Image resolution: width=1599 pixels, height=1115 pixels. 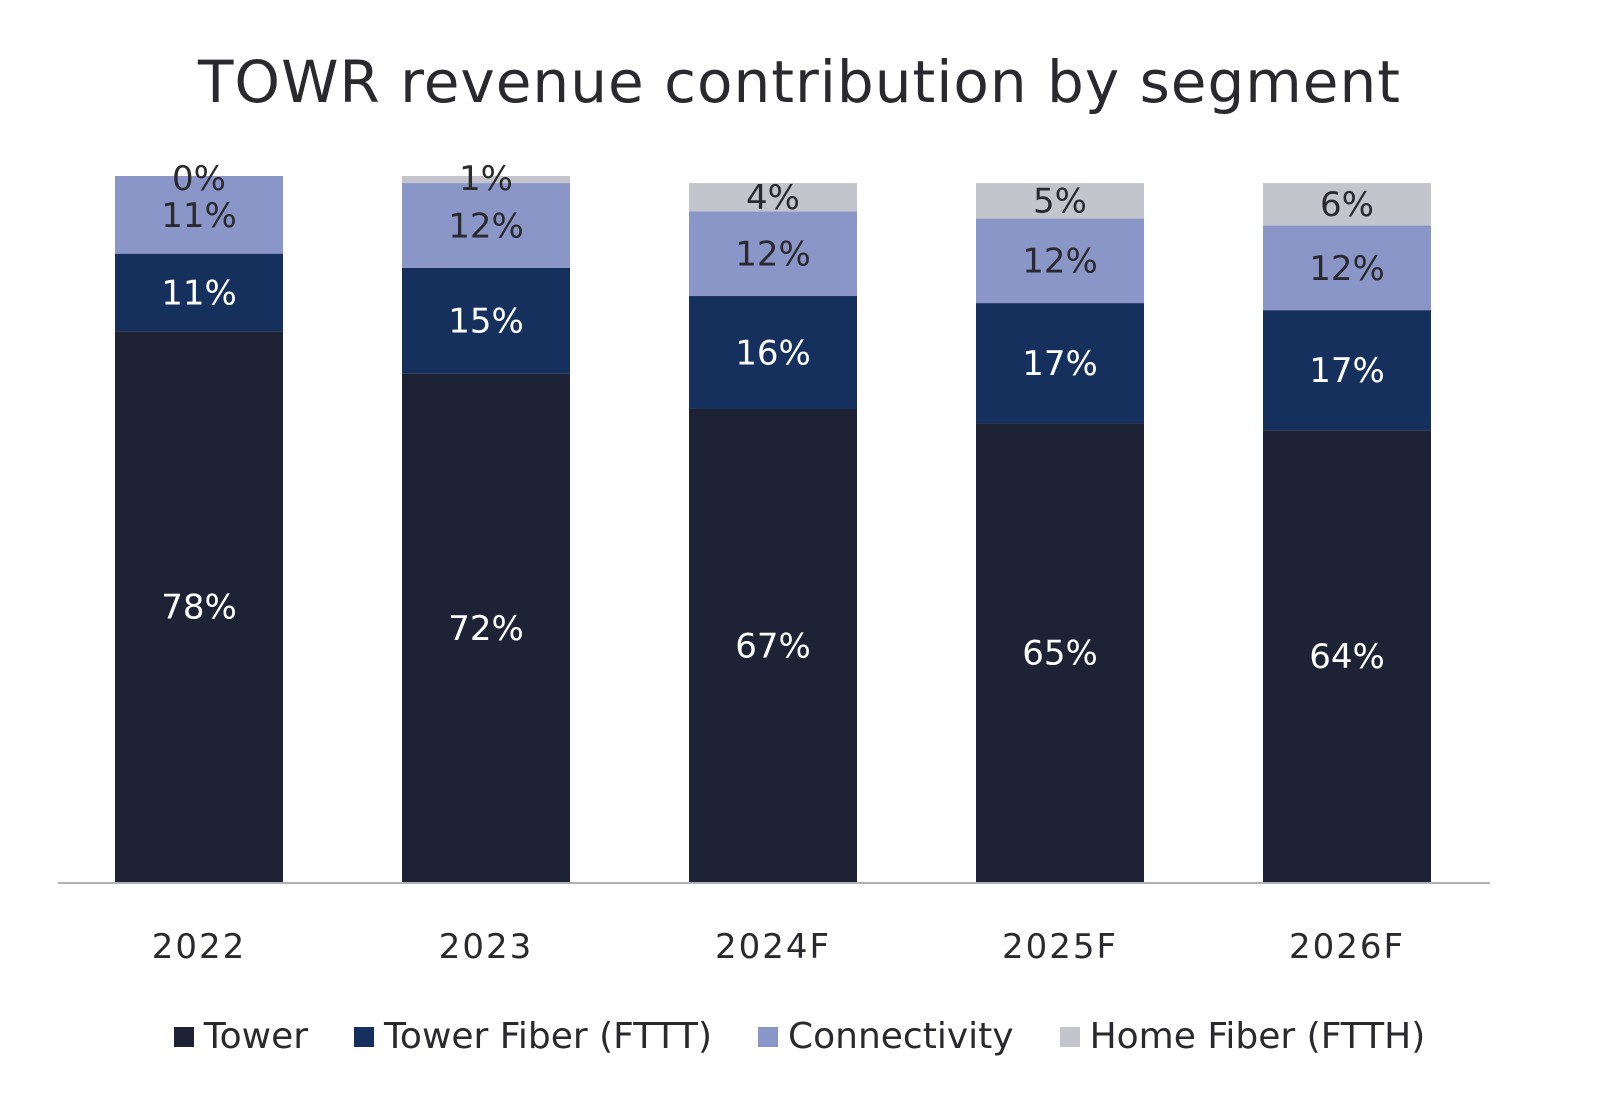 I want to click on data-label: 72%, so click(x=486, y=629).